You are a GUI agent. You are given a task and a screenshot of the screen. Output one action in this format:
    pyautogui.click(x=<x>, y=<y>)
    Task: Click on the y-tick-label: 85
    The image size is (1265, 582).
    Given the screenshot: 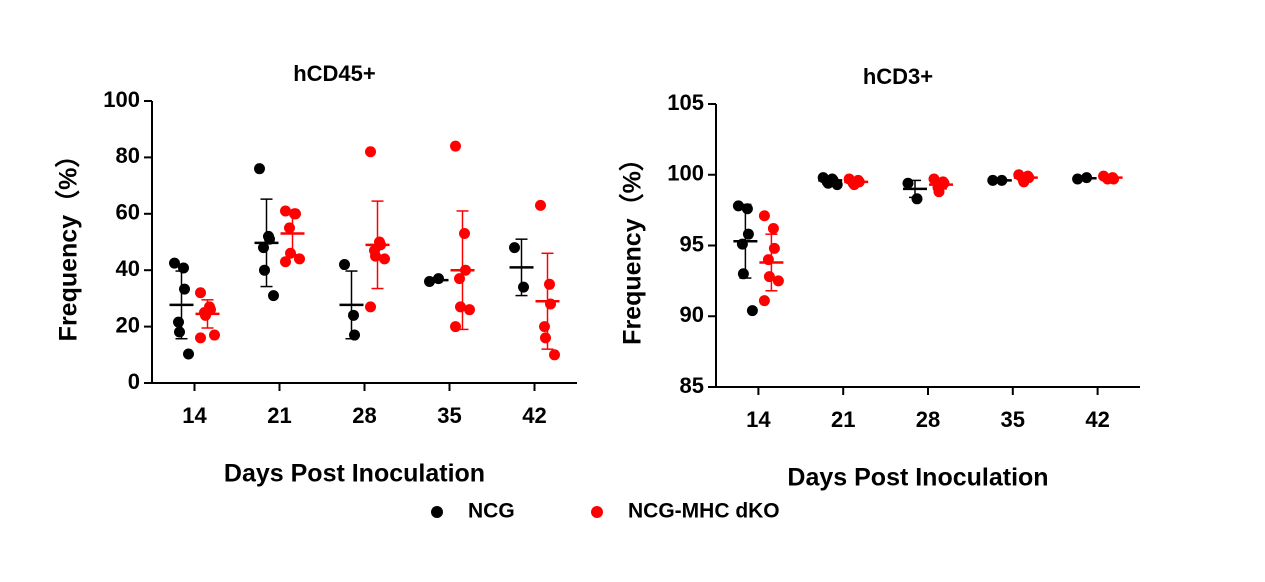 What is the action you would take?
    pyautogui.click(x=692, y=385)
    